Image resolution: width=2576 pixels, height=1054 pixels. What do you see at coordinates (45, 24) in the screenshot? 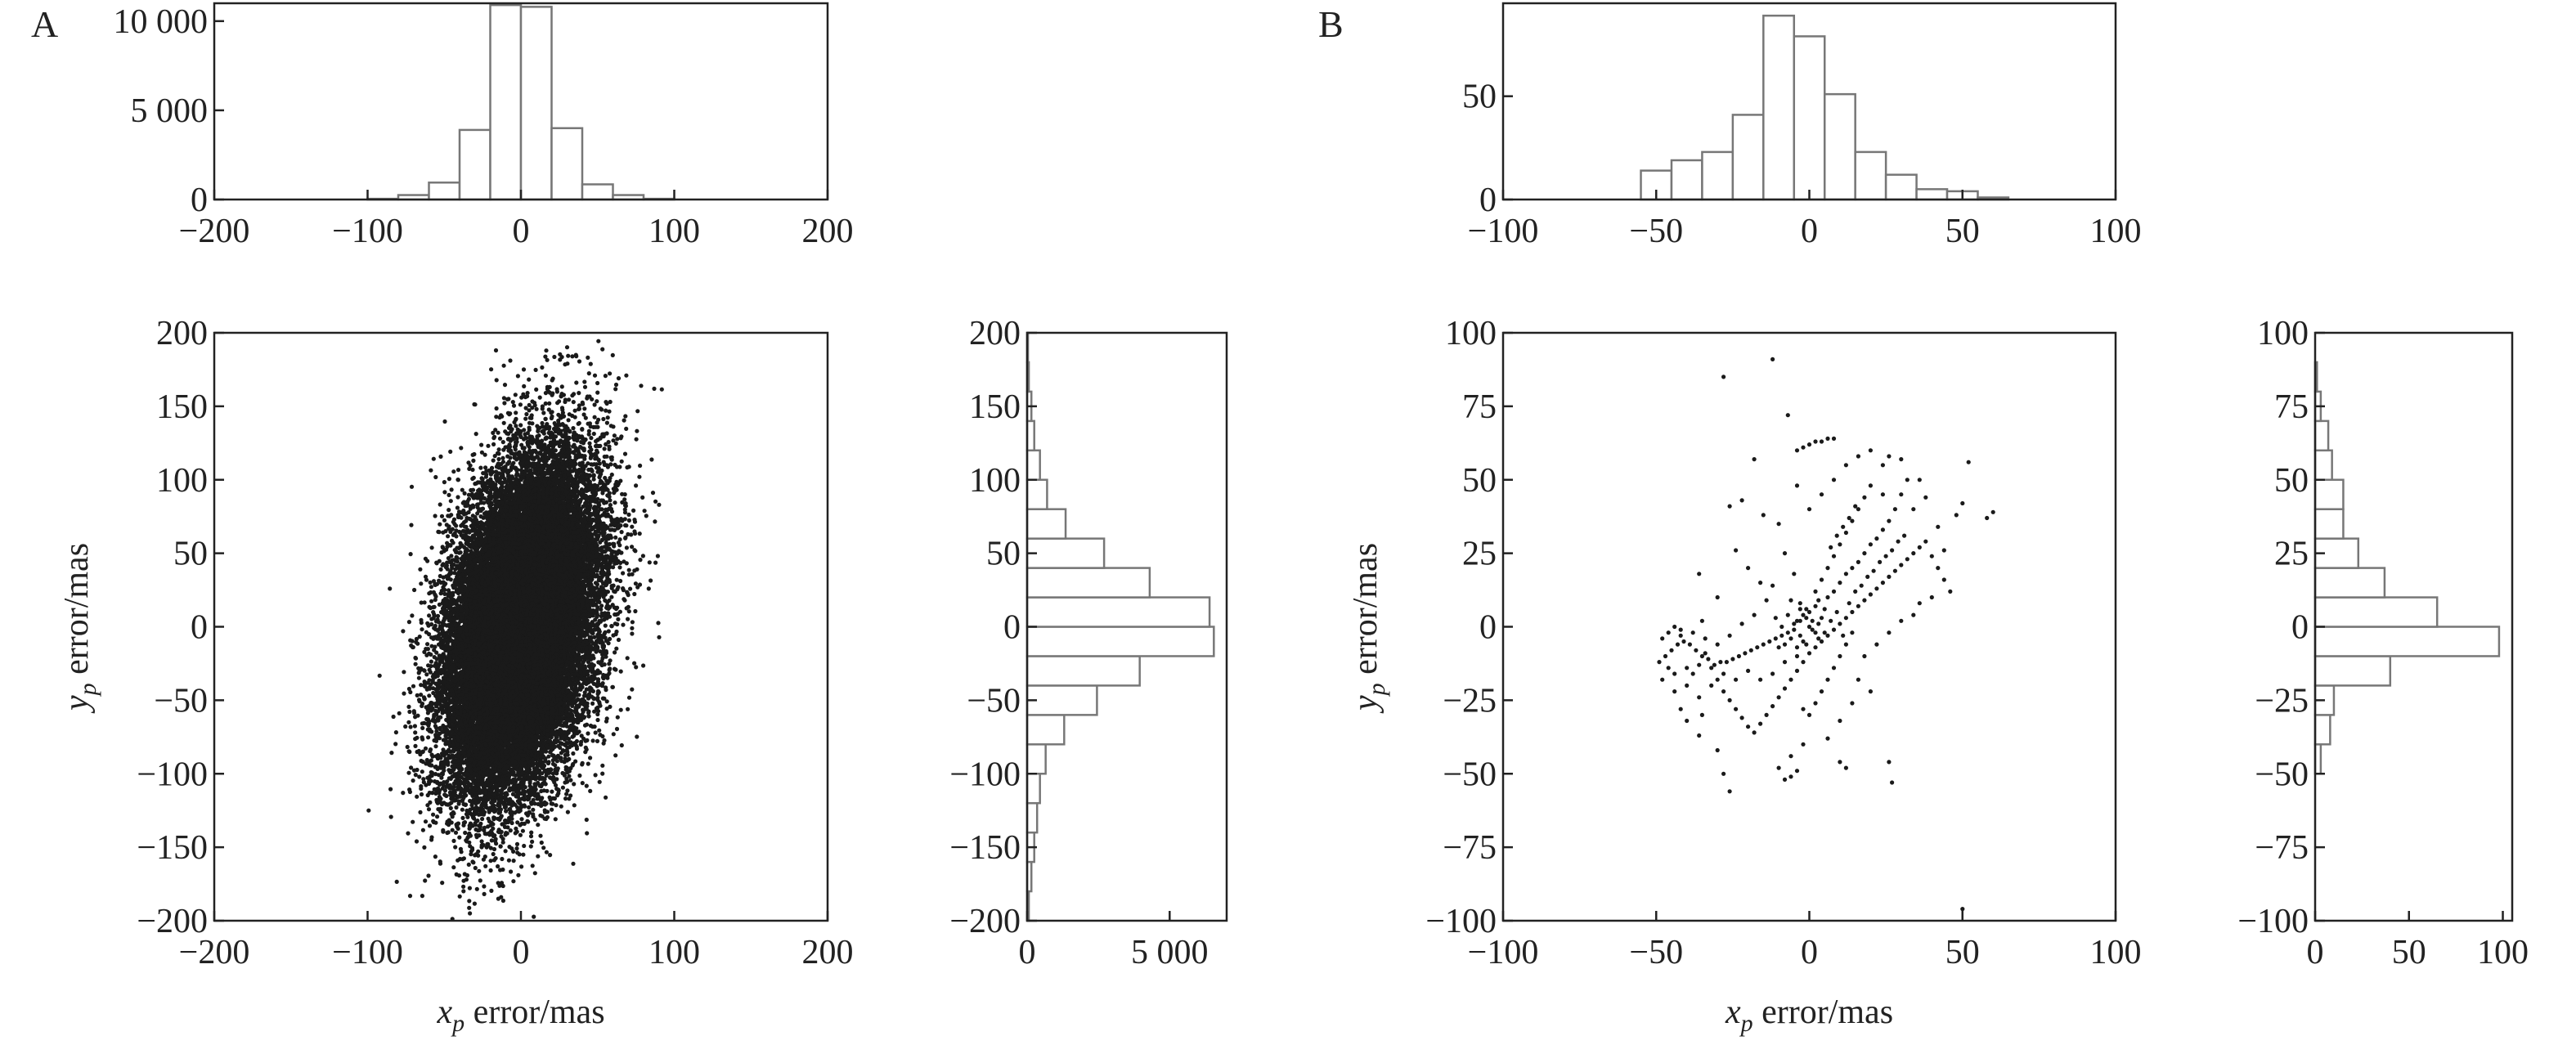
I see `panel-a-letter: A` at bounding box center [45, 24].